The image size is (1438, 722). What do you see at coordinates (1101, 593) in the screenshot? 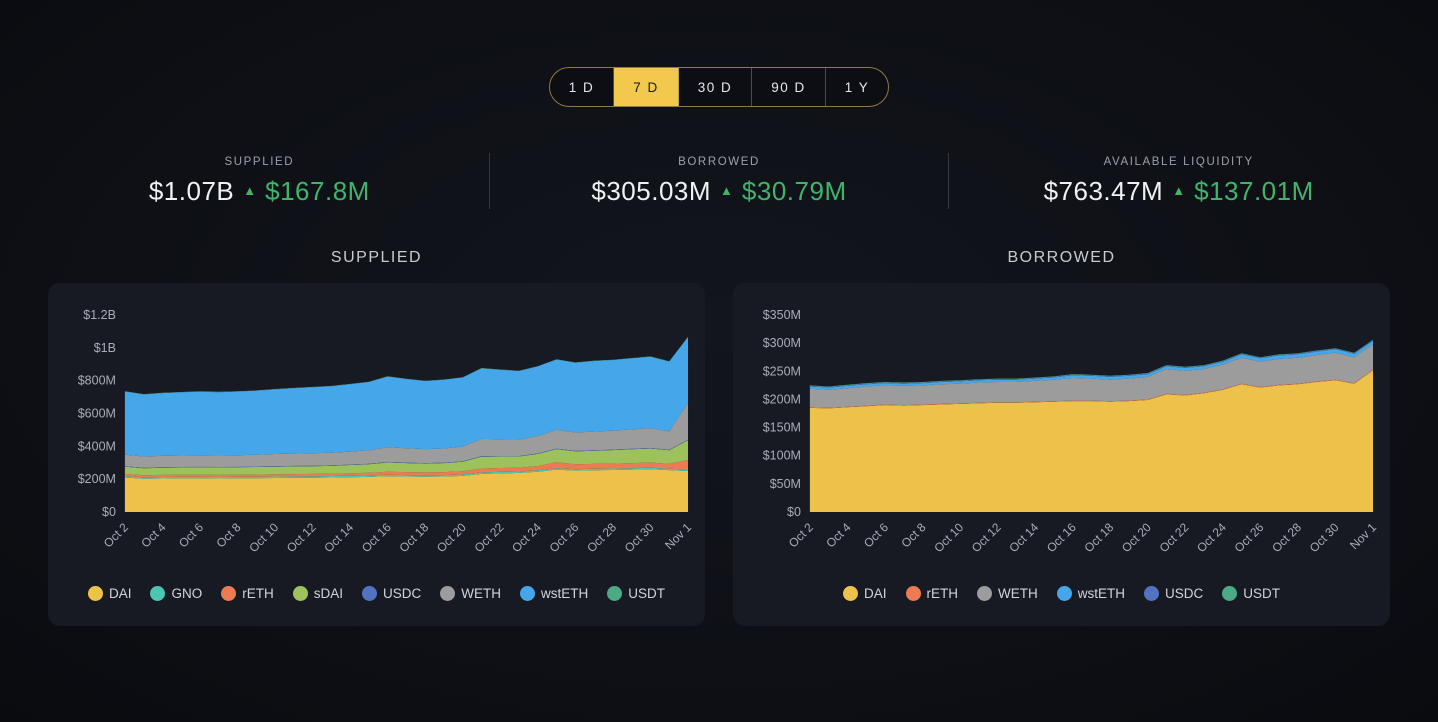
I see `legend-label: wstETH` at bounding box center [1101, 593].